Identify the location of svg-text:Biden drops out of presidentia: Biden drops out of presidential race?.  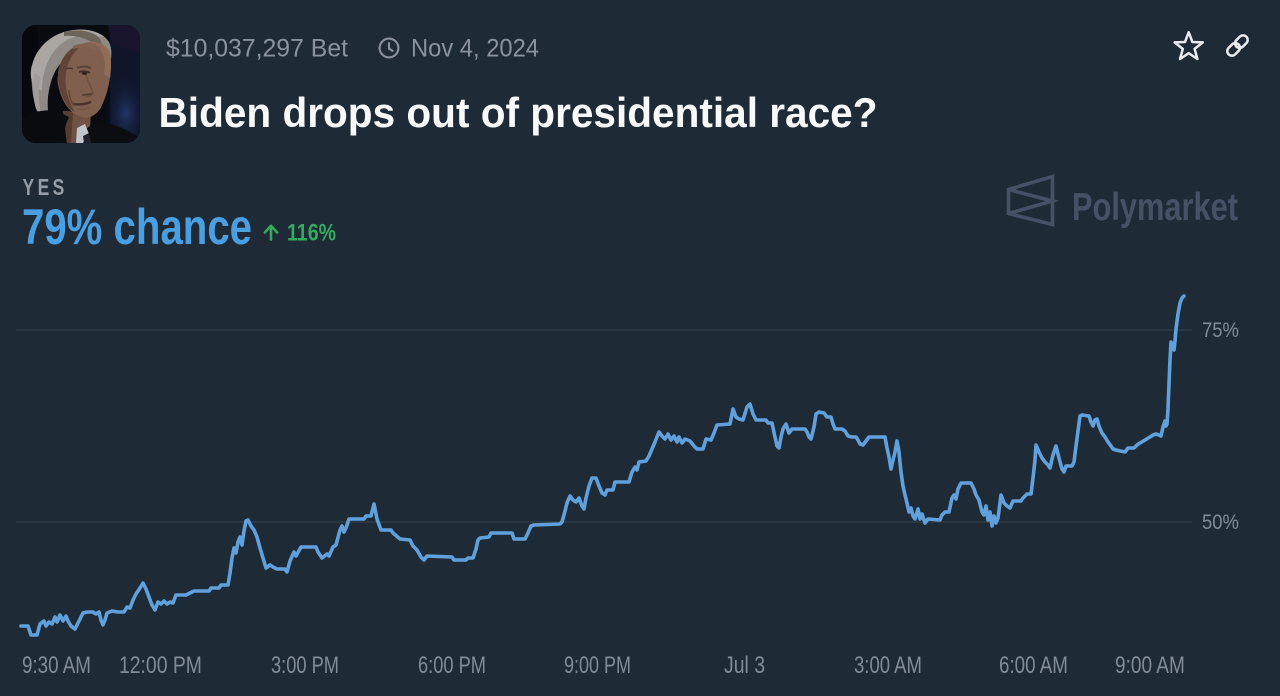
(518, 112).